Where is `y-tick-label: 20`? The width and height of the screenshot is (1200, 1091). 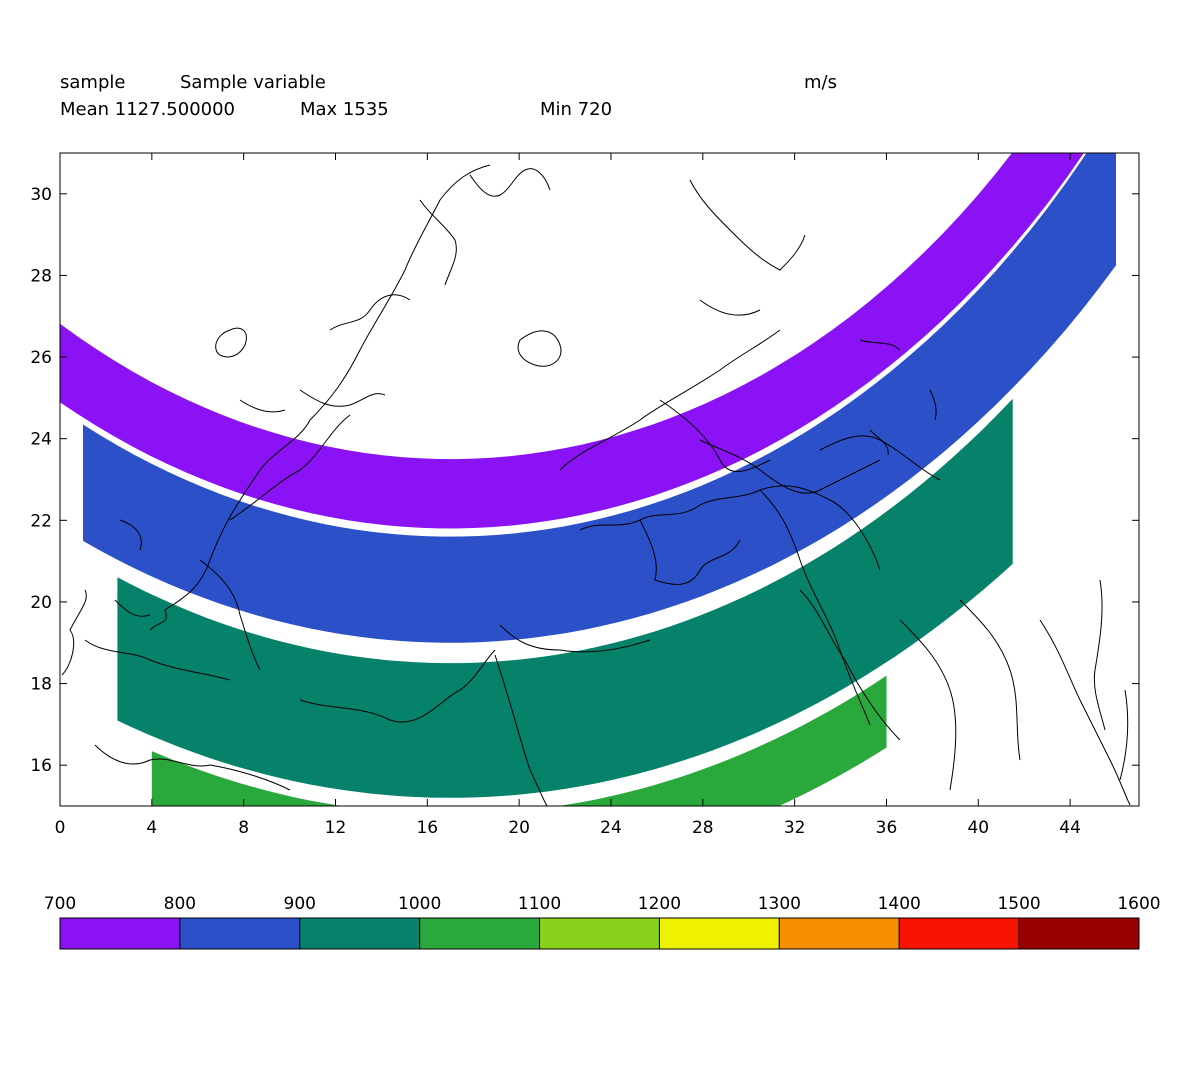
y-tick-label: 20 is located at coordinates (41, 603).